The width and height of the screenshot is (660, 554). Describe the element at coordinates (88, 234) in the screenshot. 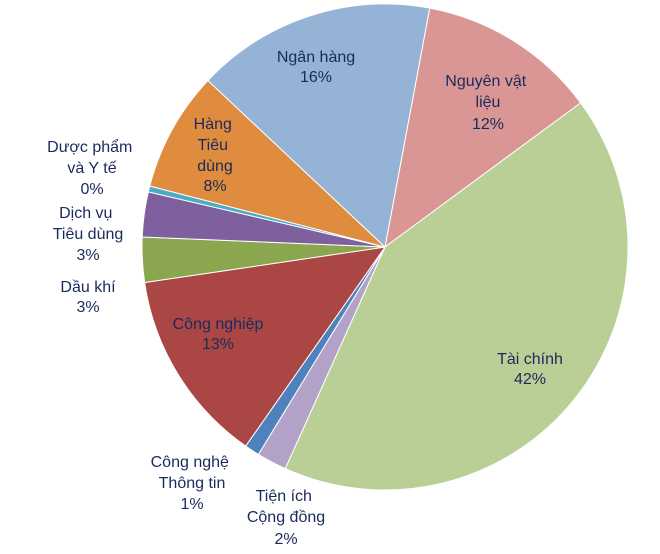

I see `label-line: Tiêu dùng` at that location.